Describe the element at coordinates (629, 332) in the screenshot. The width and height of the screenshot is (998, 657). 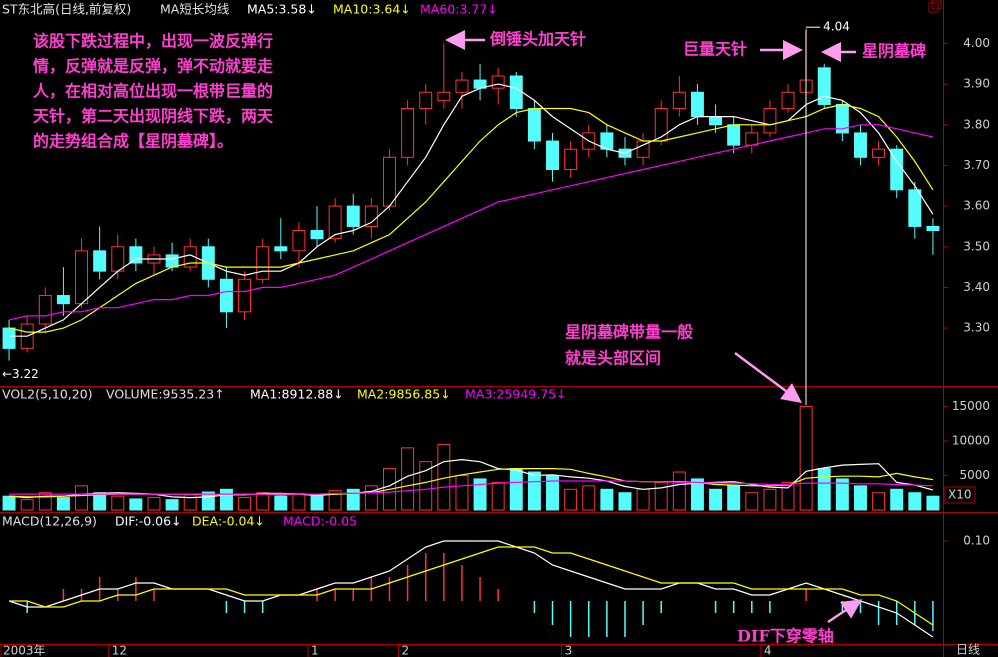
I see `annotation: 星阴墓碑带量一般` at that location.